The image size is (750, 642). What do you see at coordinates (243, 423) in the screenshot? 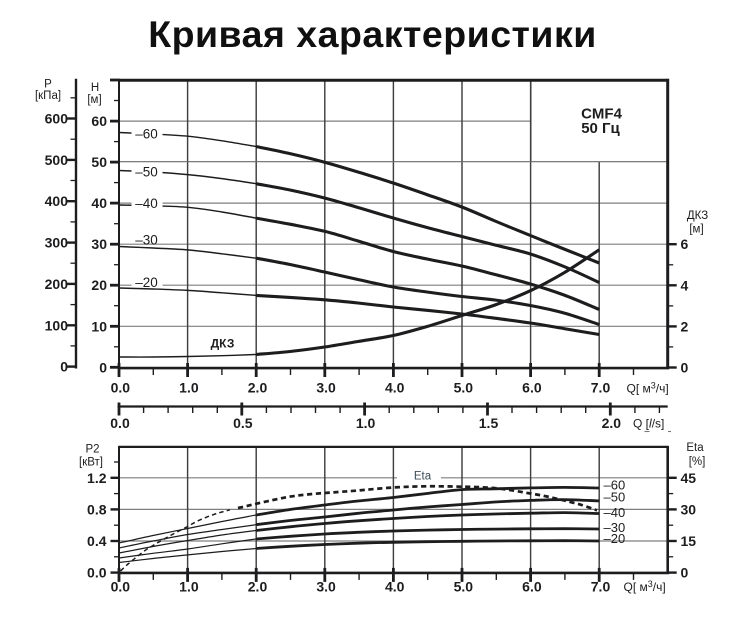
I see `svg-text: 0.5` at bounding box center [243, 423].